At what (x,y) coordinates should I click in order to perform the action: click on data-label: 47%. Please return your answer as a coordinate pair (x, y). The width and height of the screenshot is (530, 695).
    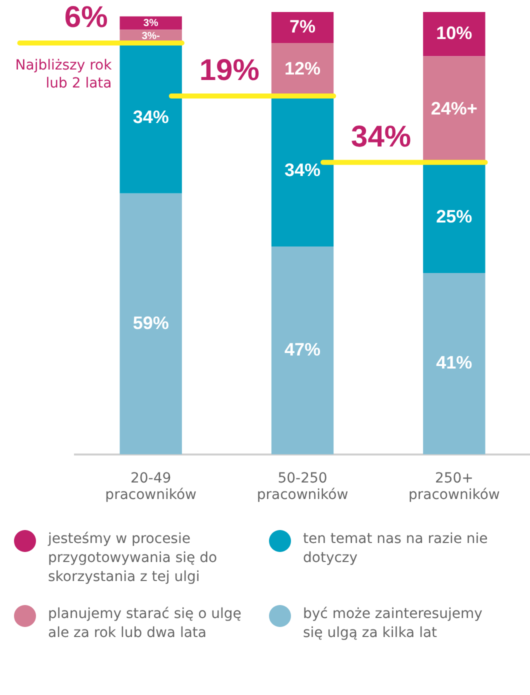
    Looking at the image, I should click on (302, 349).